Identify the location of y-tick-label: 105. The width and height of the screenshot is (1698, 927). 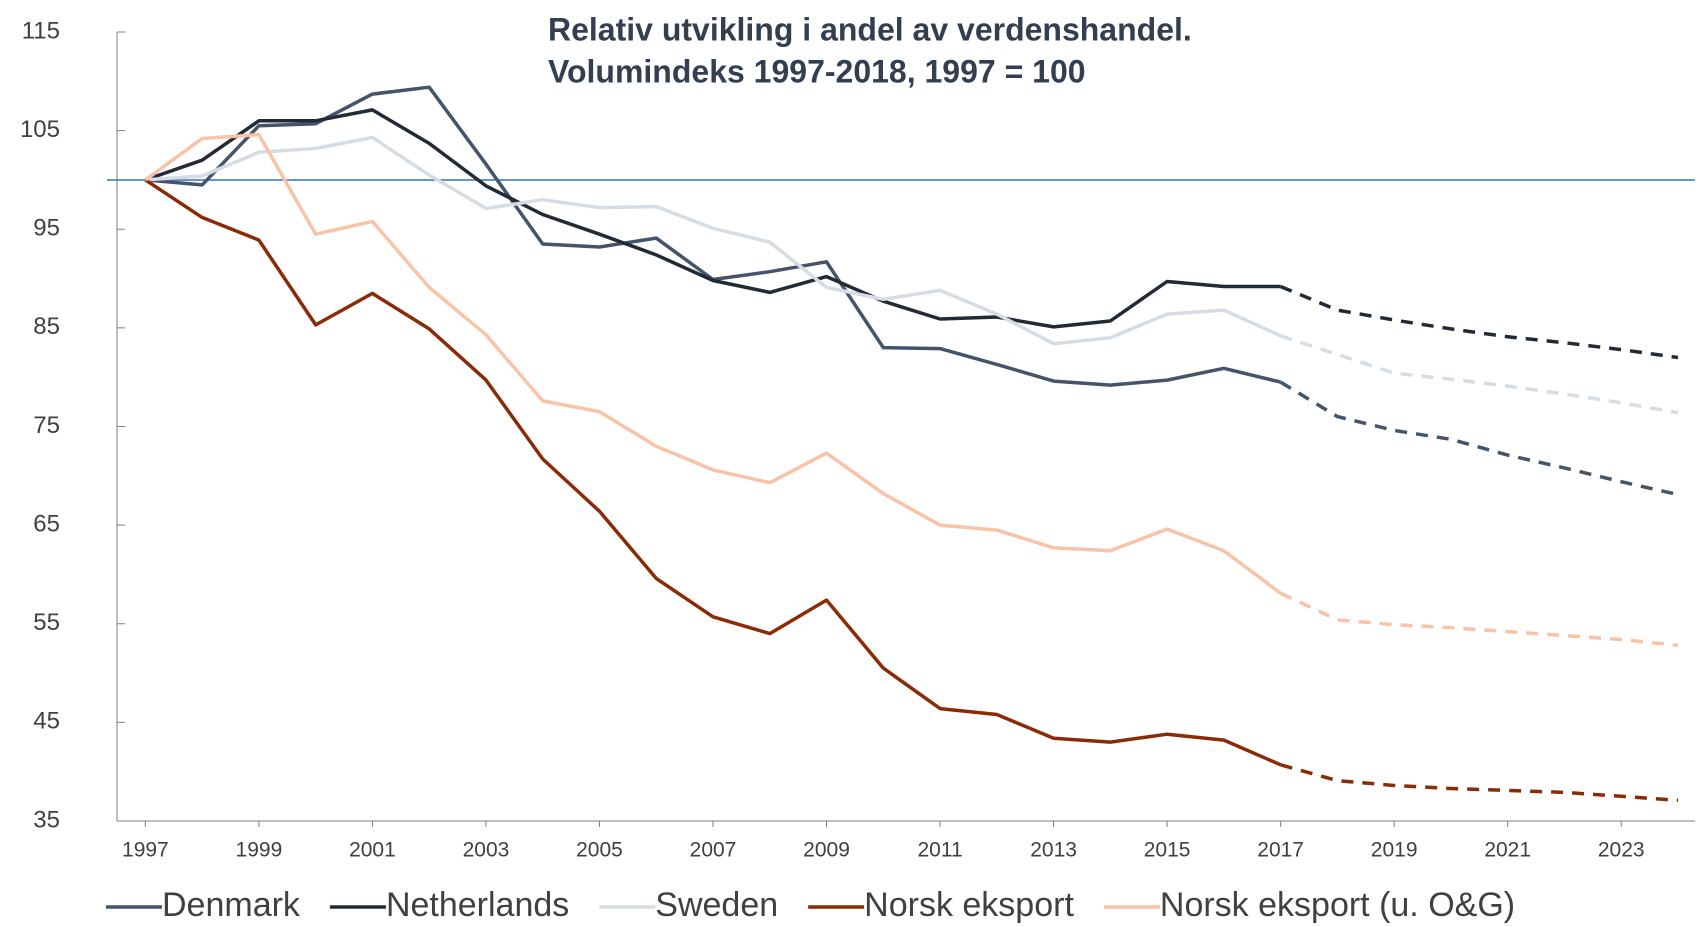
(40, 129).